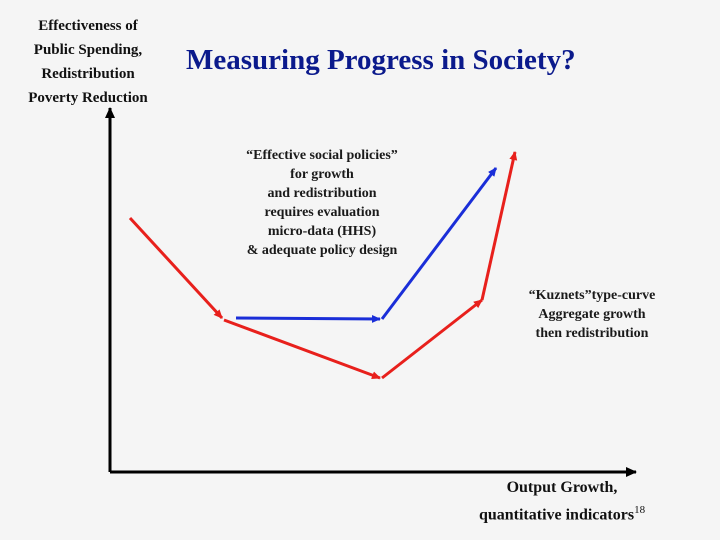 The width and height of the screenshot is (720, 540). I want to click on policy-annotation-line: and redistribution, so click(322, 193).